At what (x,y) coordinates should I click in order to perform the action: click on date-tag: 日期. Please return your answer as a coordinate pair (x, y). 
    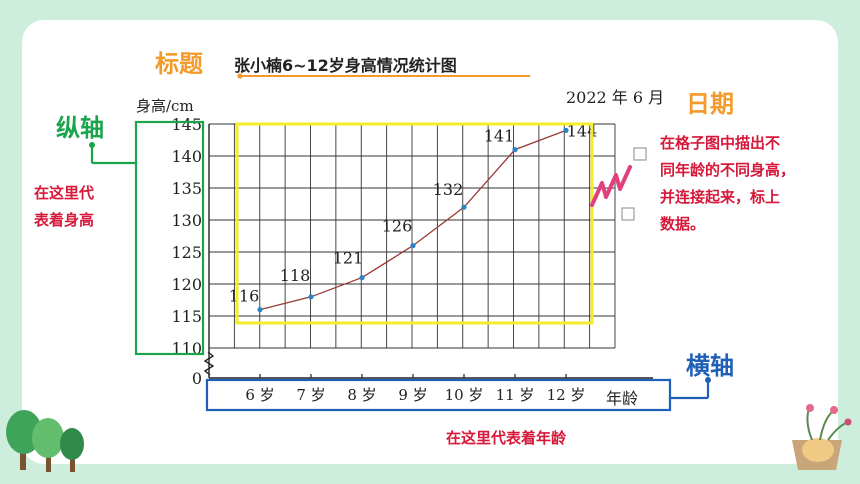
    Looking at the image, I should click on (710, 104).